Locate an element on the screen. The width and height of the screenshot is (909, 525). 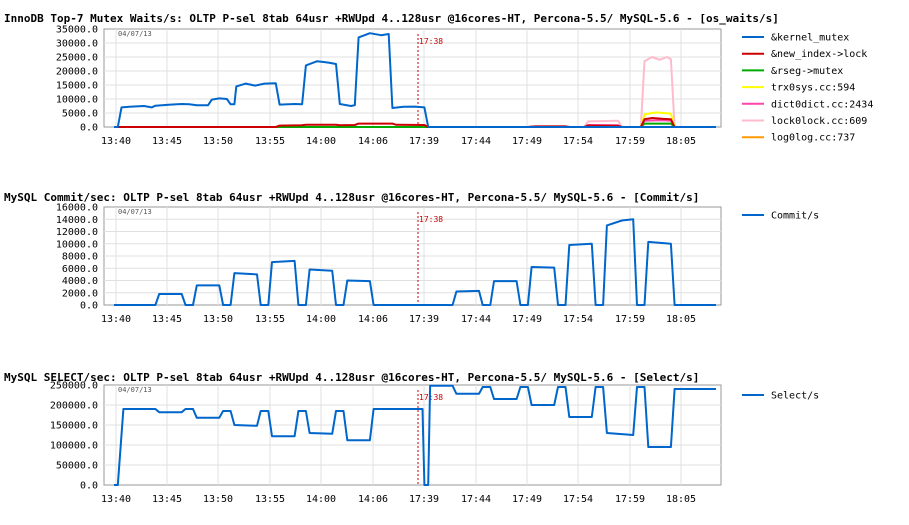
y-tick-label: 250000.0 is located at coordinates (74, 386).